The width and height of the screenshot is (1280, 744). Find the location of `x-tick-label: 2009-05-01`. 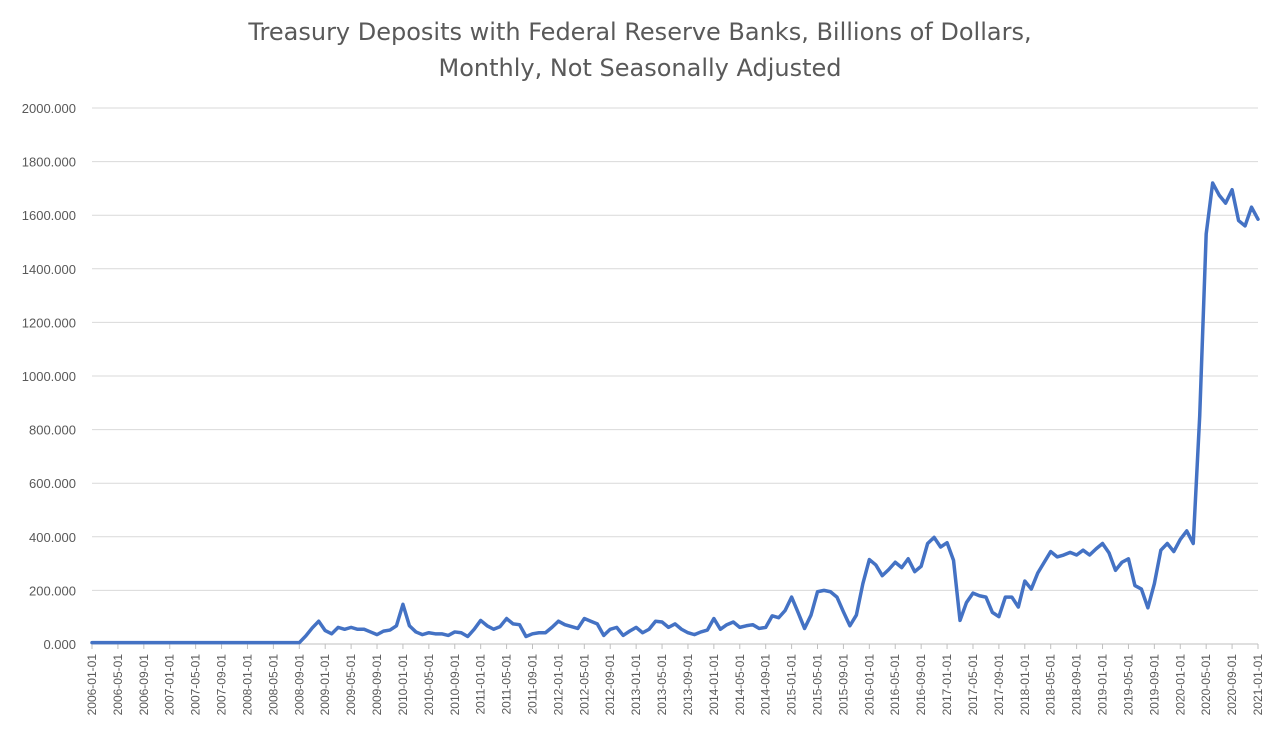

x-tick-label: 2009-05-01 is located at coordinates (351, 685).